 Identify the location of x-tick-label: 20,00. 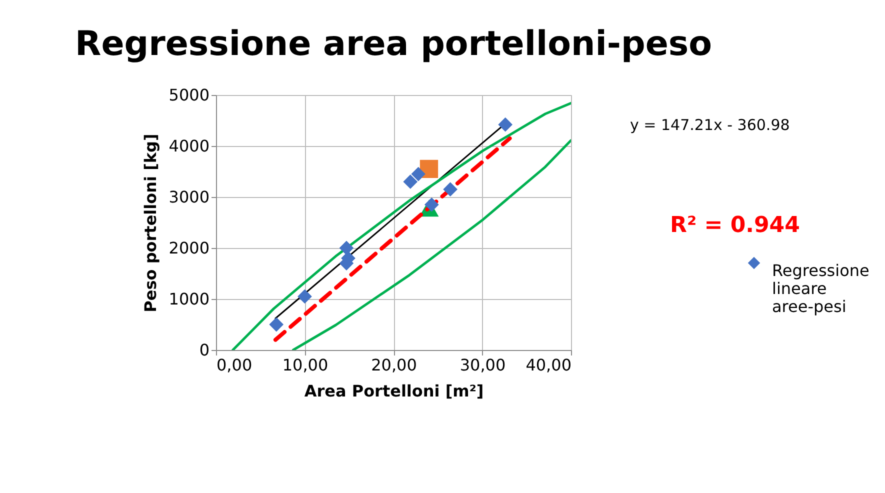
(394, 365).